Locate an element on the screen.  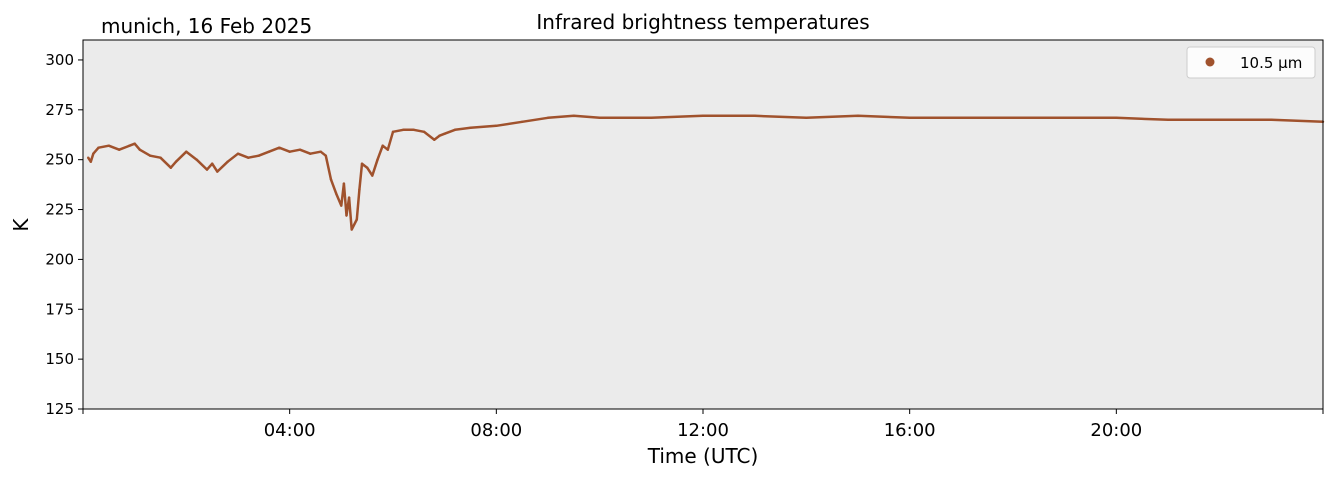
x-axis-label: Time (UTC) is located at coordinates (703, 456).